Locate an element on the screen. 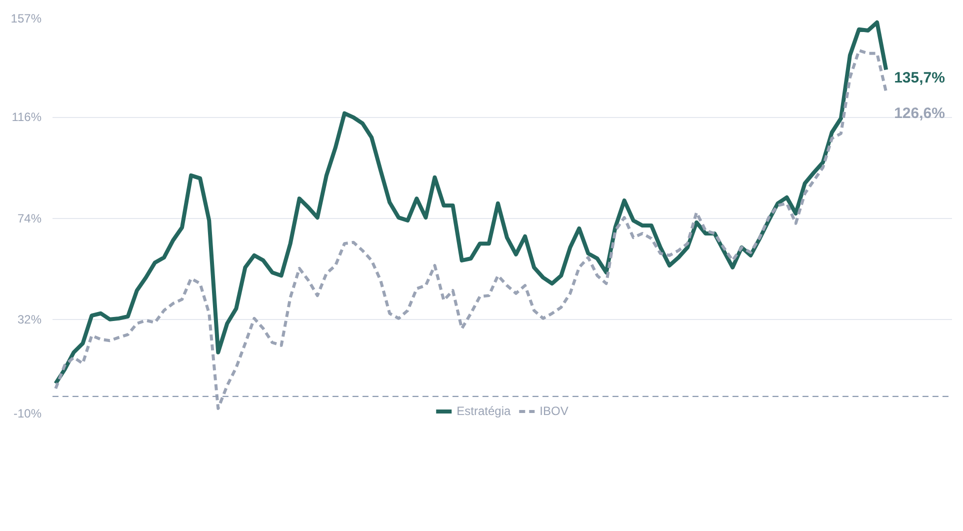 The height and width of the screenshot is (531, 963). y-tick-label: -10% is located at coordinates (27, 413).